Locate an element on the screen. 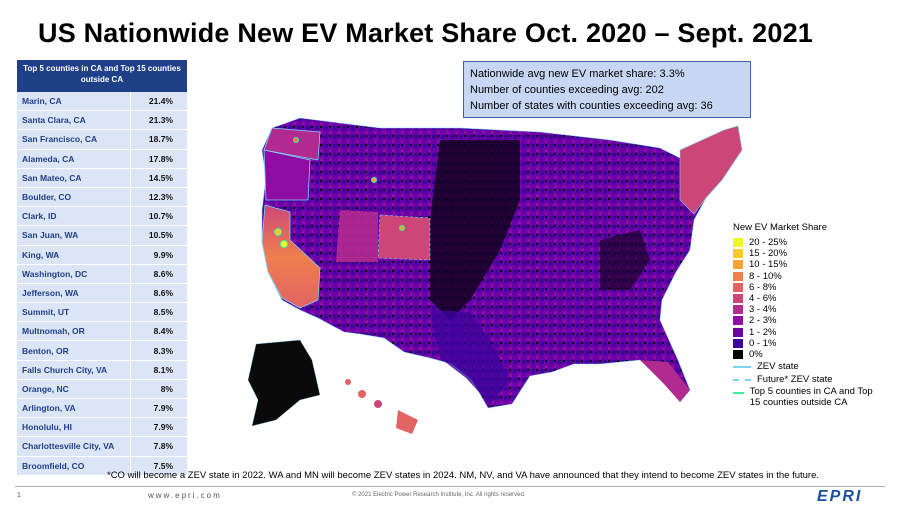 This screenshot has width=900, height=509. legend-line-label: Future* ZEV state is located at coordinates (795, 380).